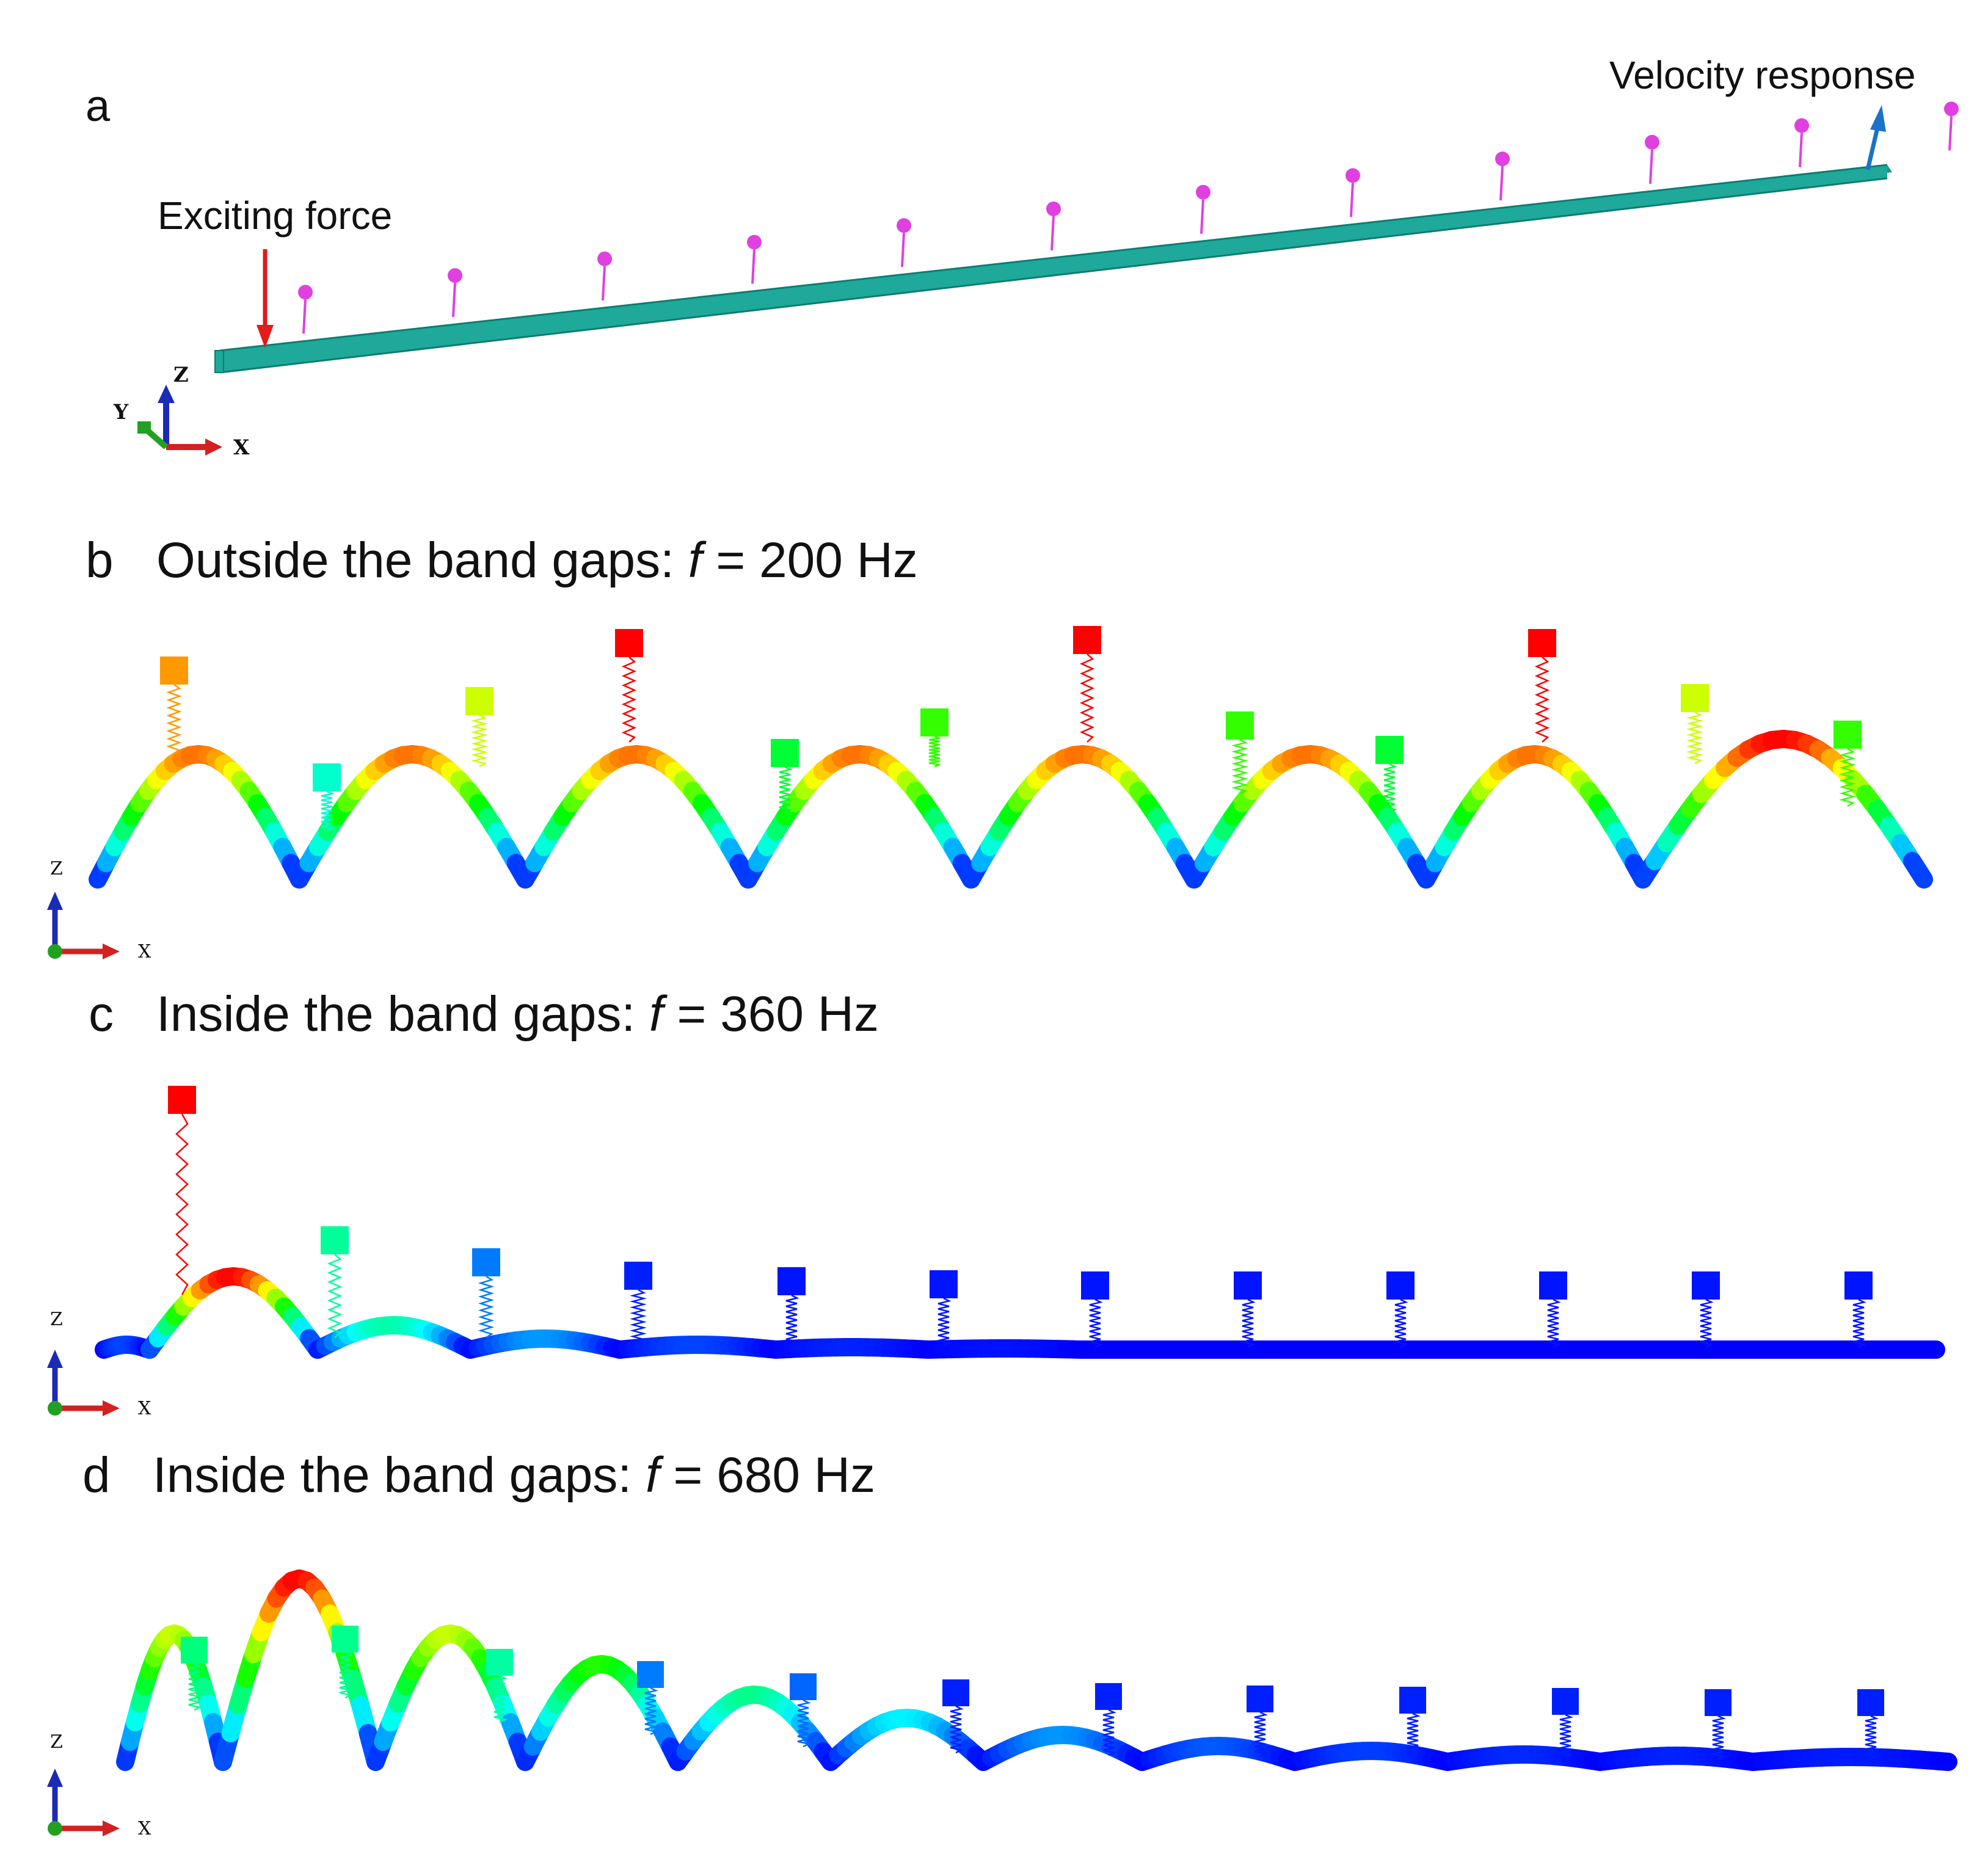  I want to click on panel-a-letter: a, so click(98, 106).